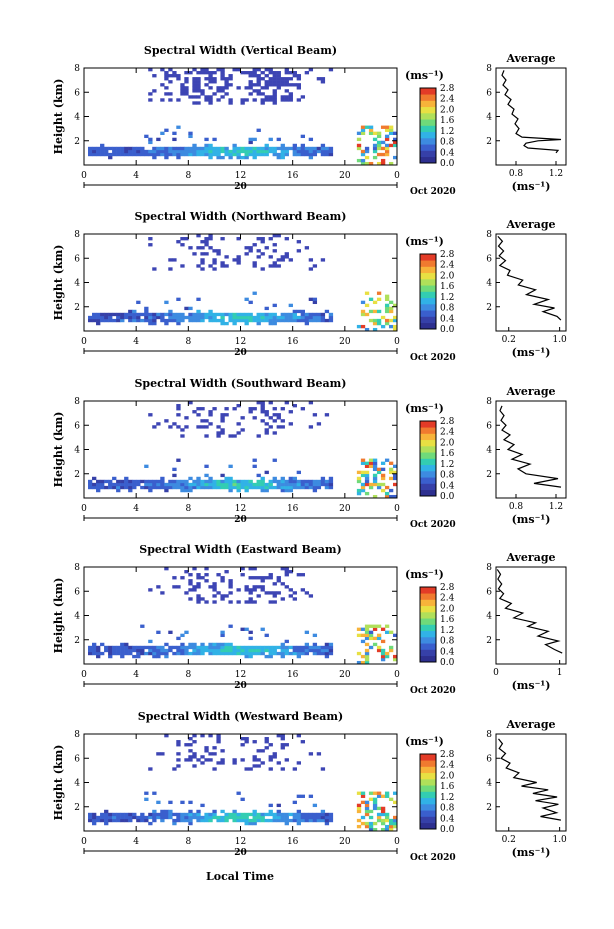 The height and width of the screenshot is (929, 614). Describe the element at coordinates (77, 784) in the screenshot. I see `y-tick-label: 4` at that location.